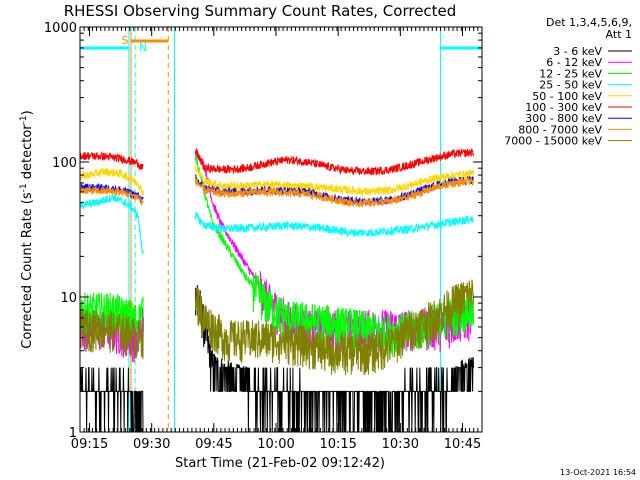 The width and height of the screenshot is (640, 480). Describe the element at coordinates (68, 298) in the screenshot. I see `y-tick-label: 10` at that location.